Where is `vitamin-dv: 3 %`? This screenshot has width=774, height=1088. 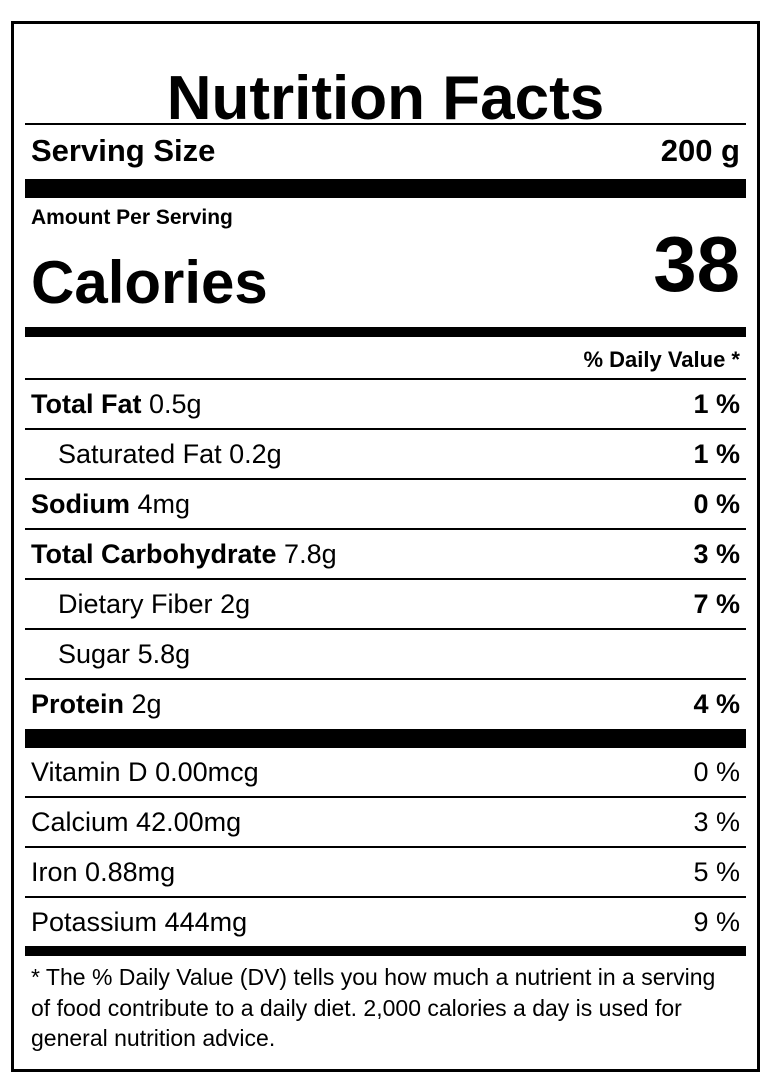 vitamin-dv: 3 % is located at coordinates (716, 821).